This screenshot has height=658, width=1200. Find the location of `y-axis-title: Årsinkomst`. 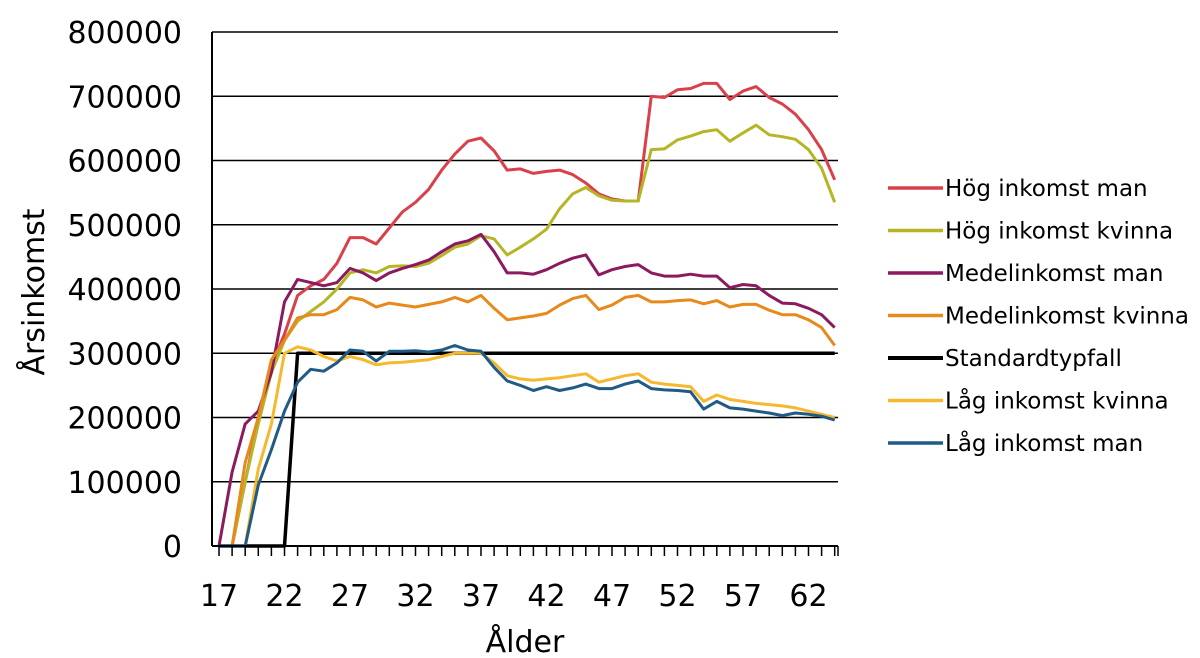

y-axis-title: Årsinkomst is located at coordinates (34, 291).